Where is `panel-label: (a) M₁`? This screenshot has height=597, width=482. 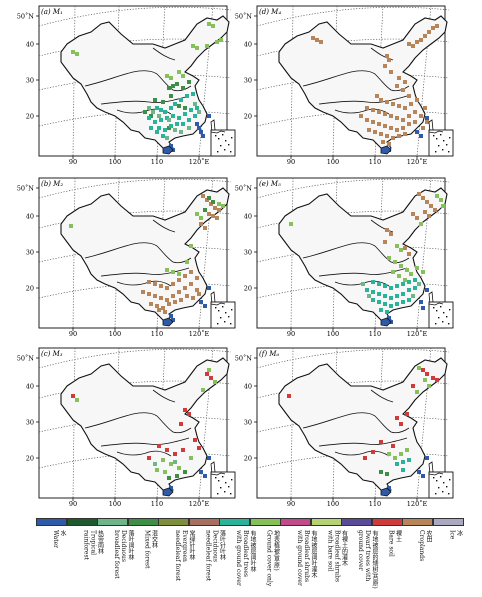
panel-label: (a) M₁ is located at coordinates (52, 12).